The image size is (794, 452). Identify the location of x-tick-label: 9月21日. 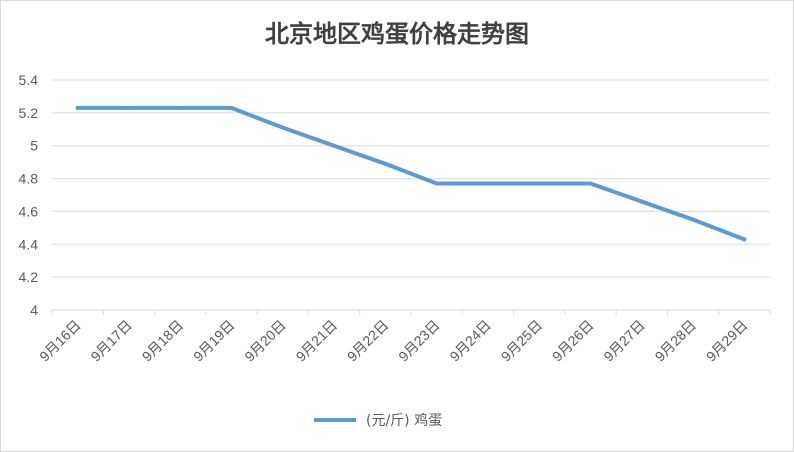
(317, 341).